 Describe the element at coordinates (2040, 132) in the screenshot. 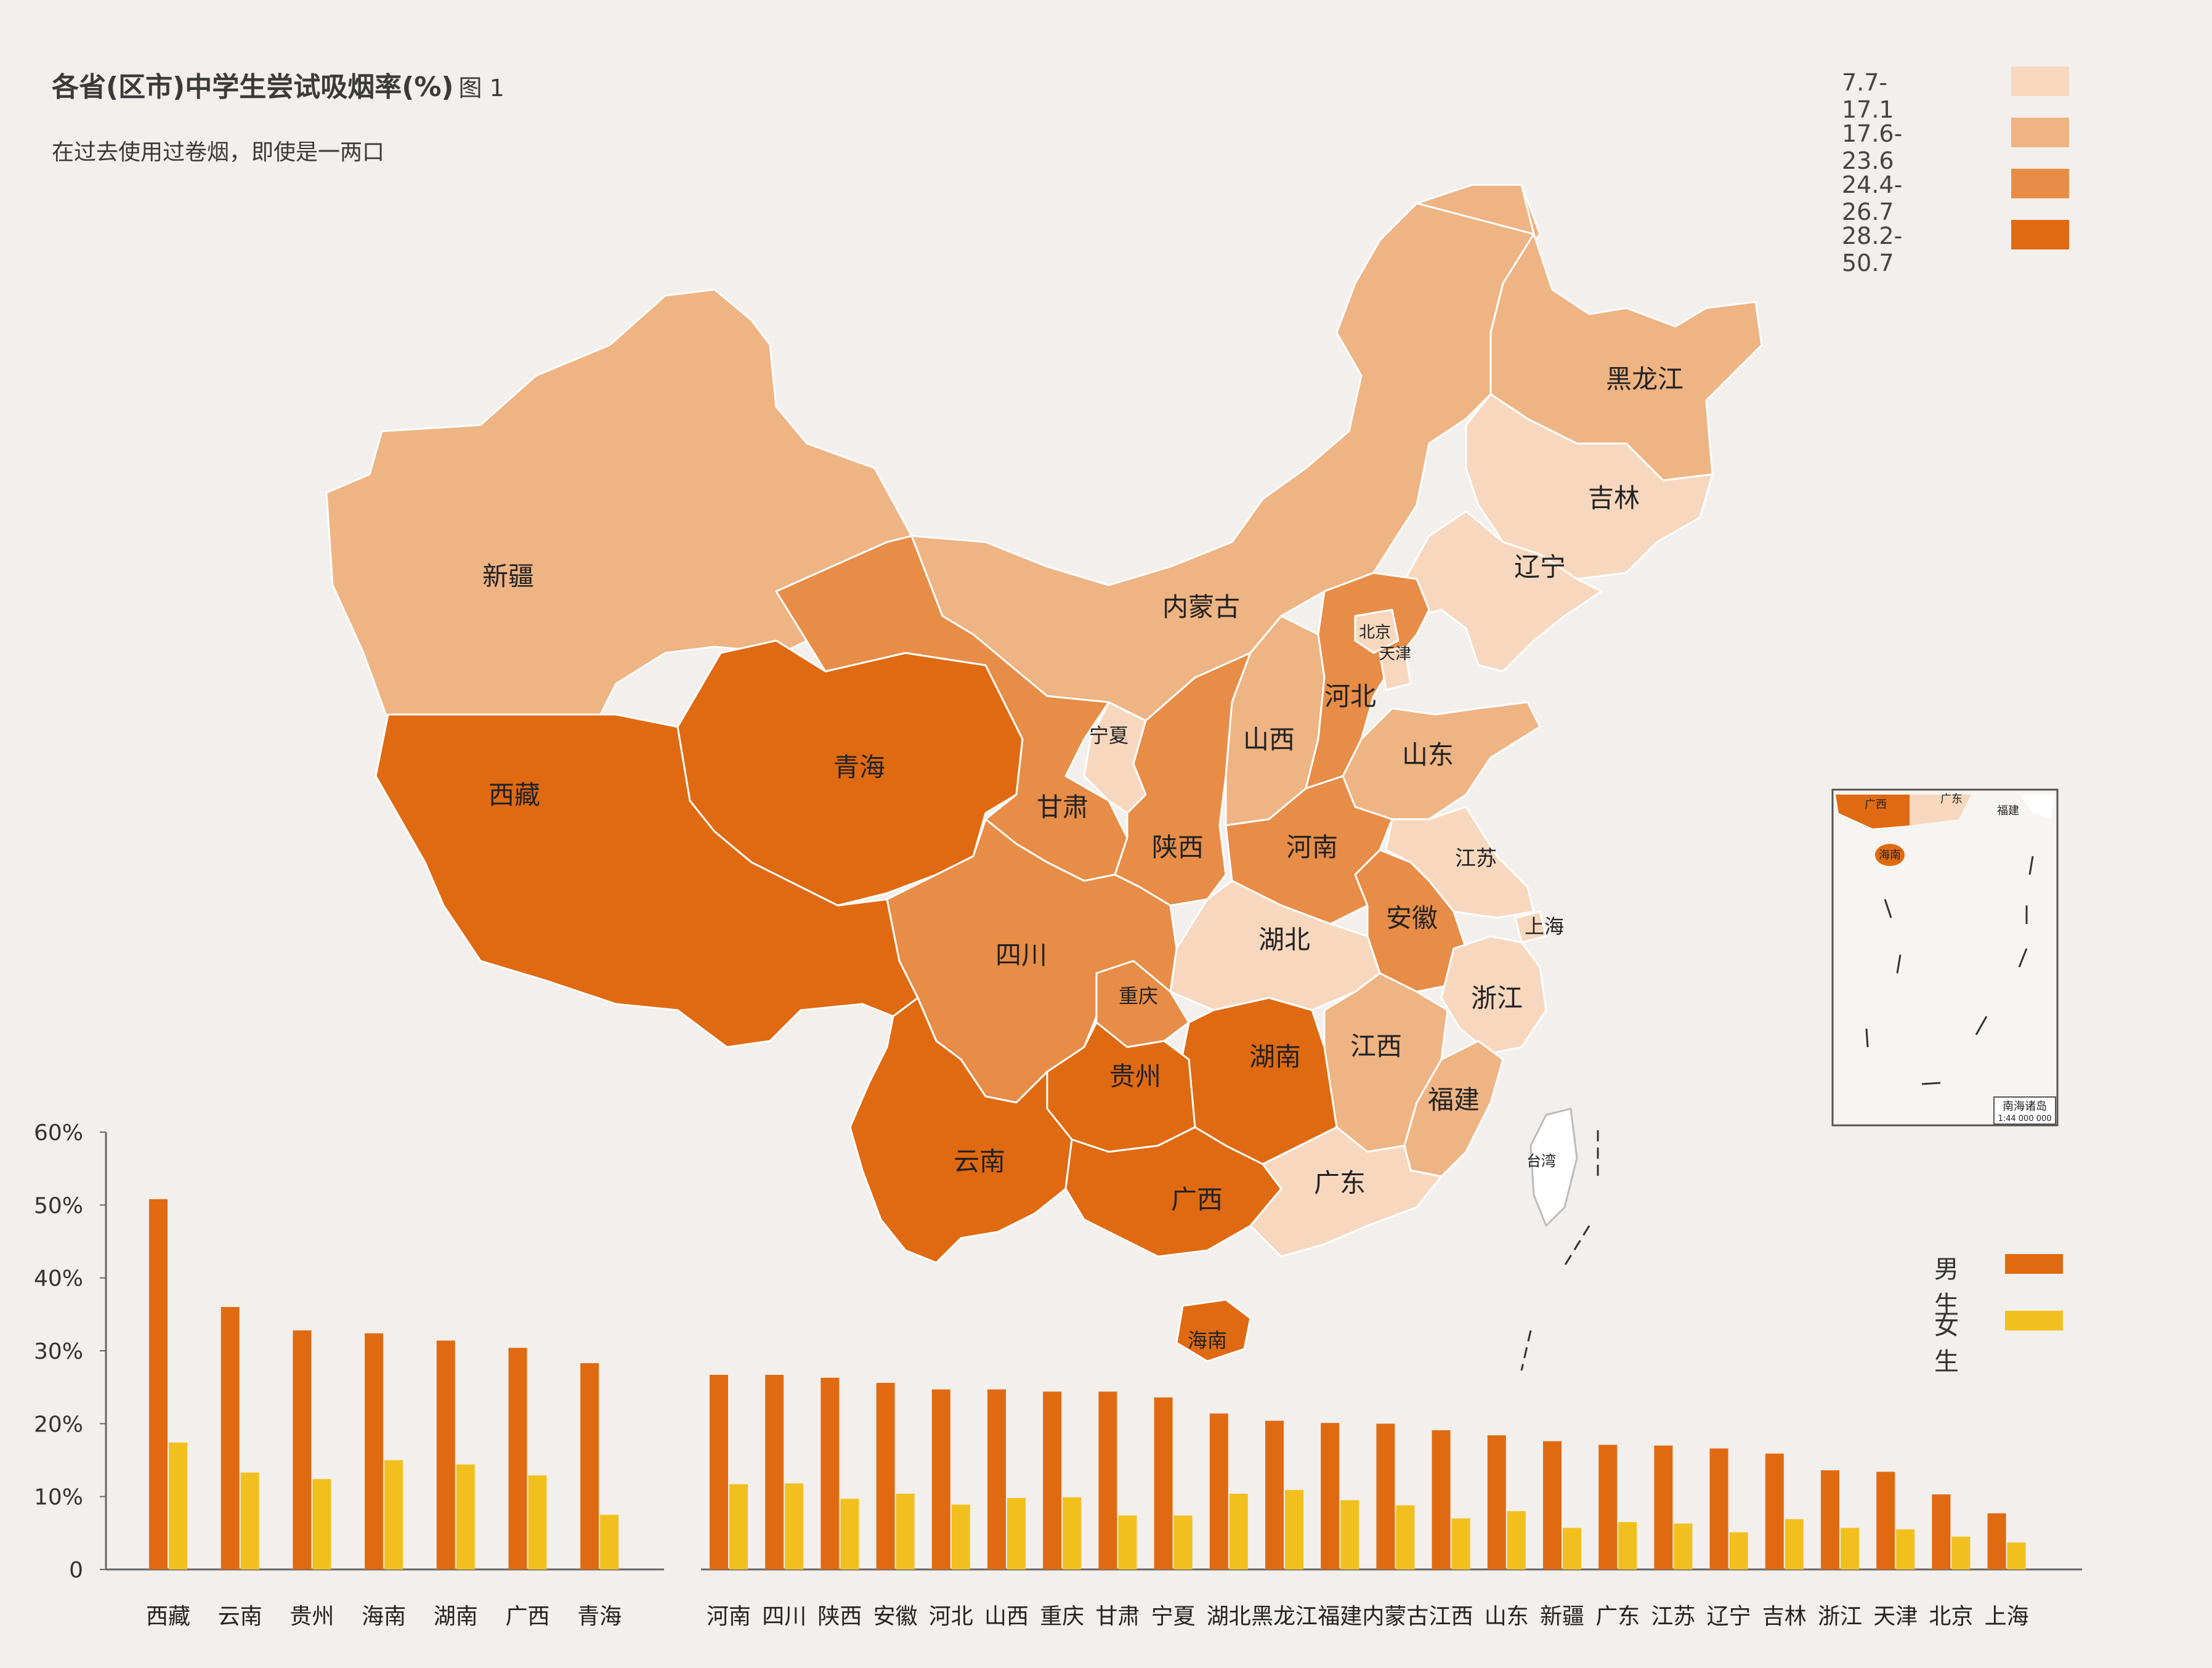

I see `map-legend-swatch` at that location.